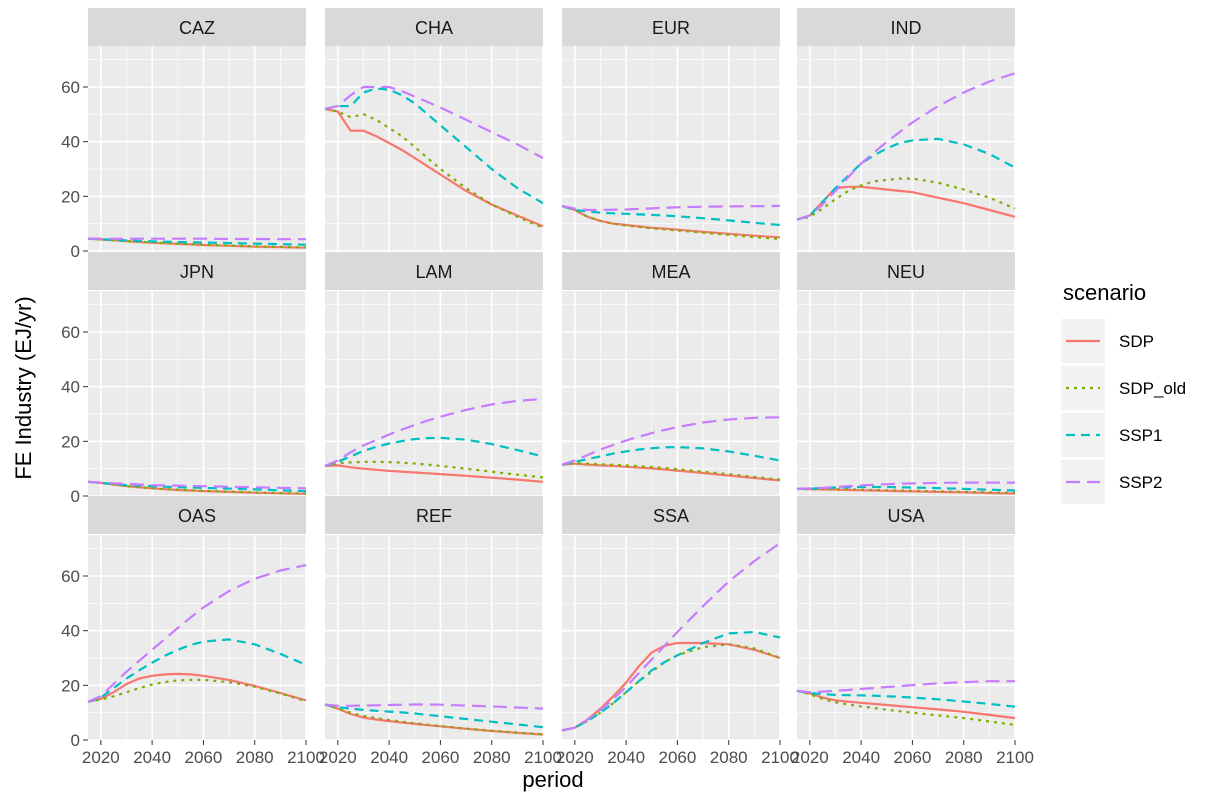  What do you see at coordinates (23, 387) in the screenshot?
I see `y-axis-title: FE Industry (EJ/yr)` at bounding box center [23, 387].